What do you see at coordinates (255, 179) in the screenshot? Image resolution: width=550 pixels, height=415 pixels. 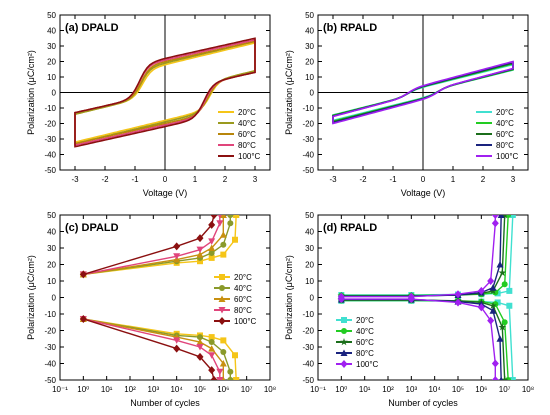 I see `x-tick-label: 3` at bounding box center [255, 179].